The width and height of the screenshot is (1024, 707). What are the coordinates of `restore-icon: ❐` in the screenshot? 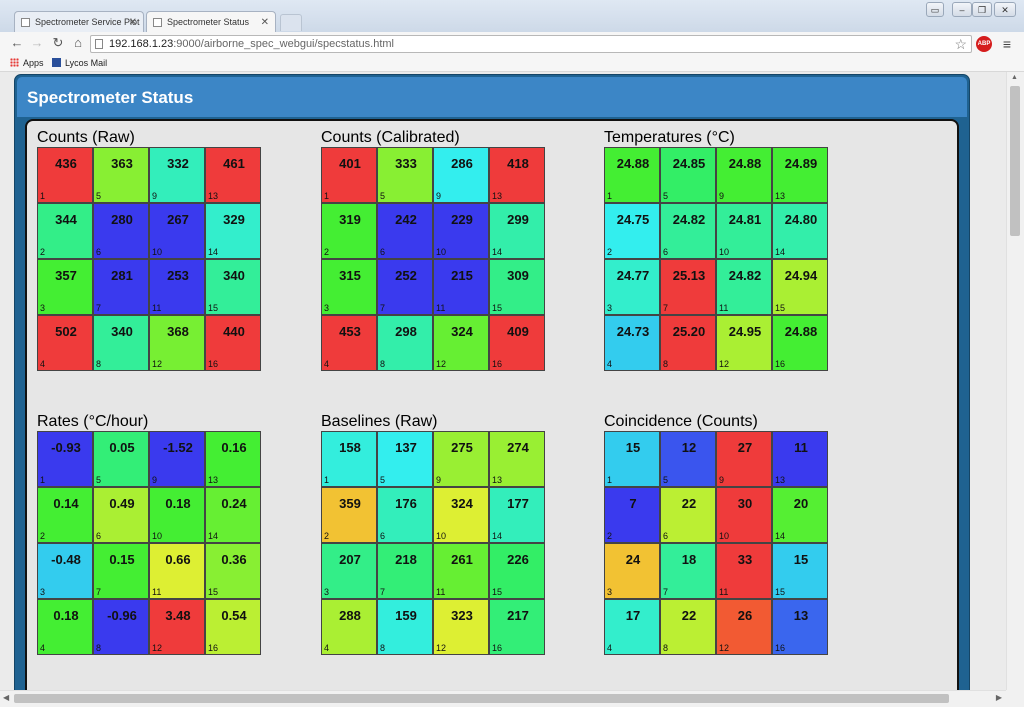 It's located at (982, 9).